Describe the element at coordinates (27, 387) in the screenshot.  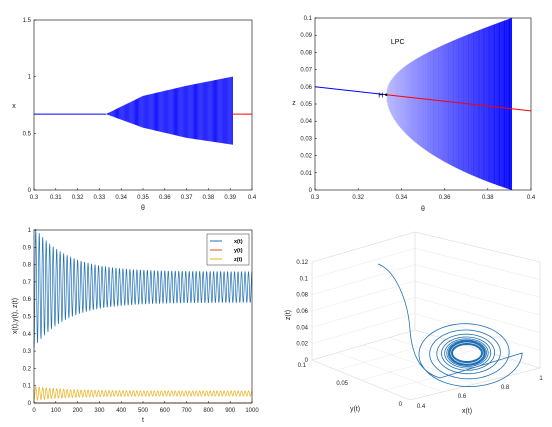
I see `bl-y-tick-label: 0.1` at that location.